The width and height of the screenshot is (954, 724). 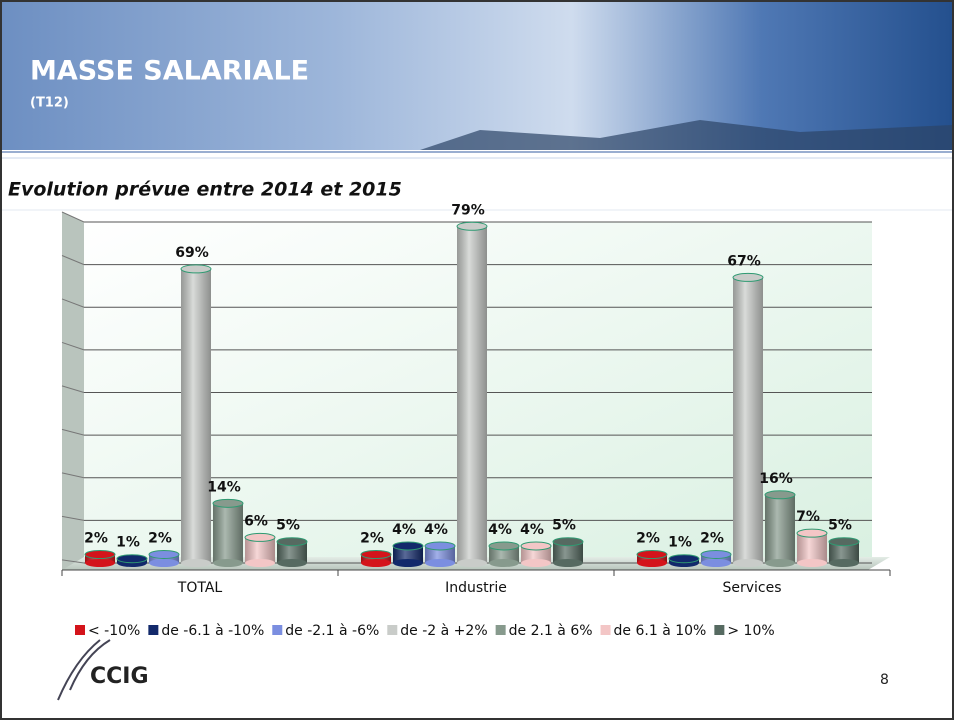 I want to click on legend-label: de -6.1 à -10%, so click(x=212, y=631).